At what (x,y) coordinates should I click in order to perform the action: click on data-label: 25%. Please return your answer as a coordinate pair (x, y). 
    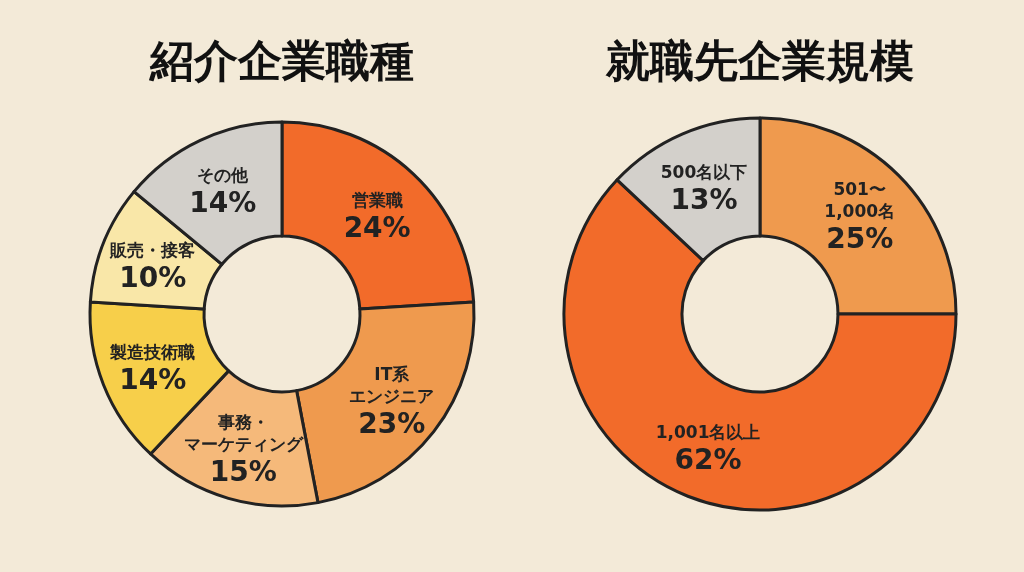
    Looking at the image, I should click on (860, 239).